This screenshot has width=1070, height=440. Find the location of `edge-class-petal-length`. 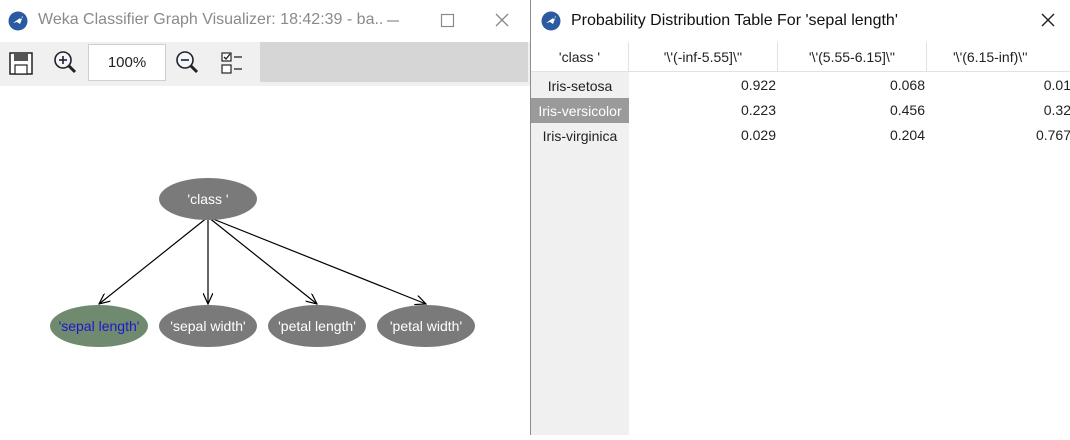

edge-class-petal-length is located at coordinates (262, 260).